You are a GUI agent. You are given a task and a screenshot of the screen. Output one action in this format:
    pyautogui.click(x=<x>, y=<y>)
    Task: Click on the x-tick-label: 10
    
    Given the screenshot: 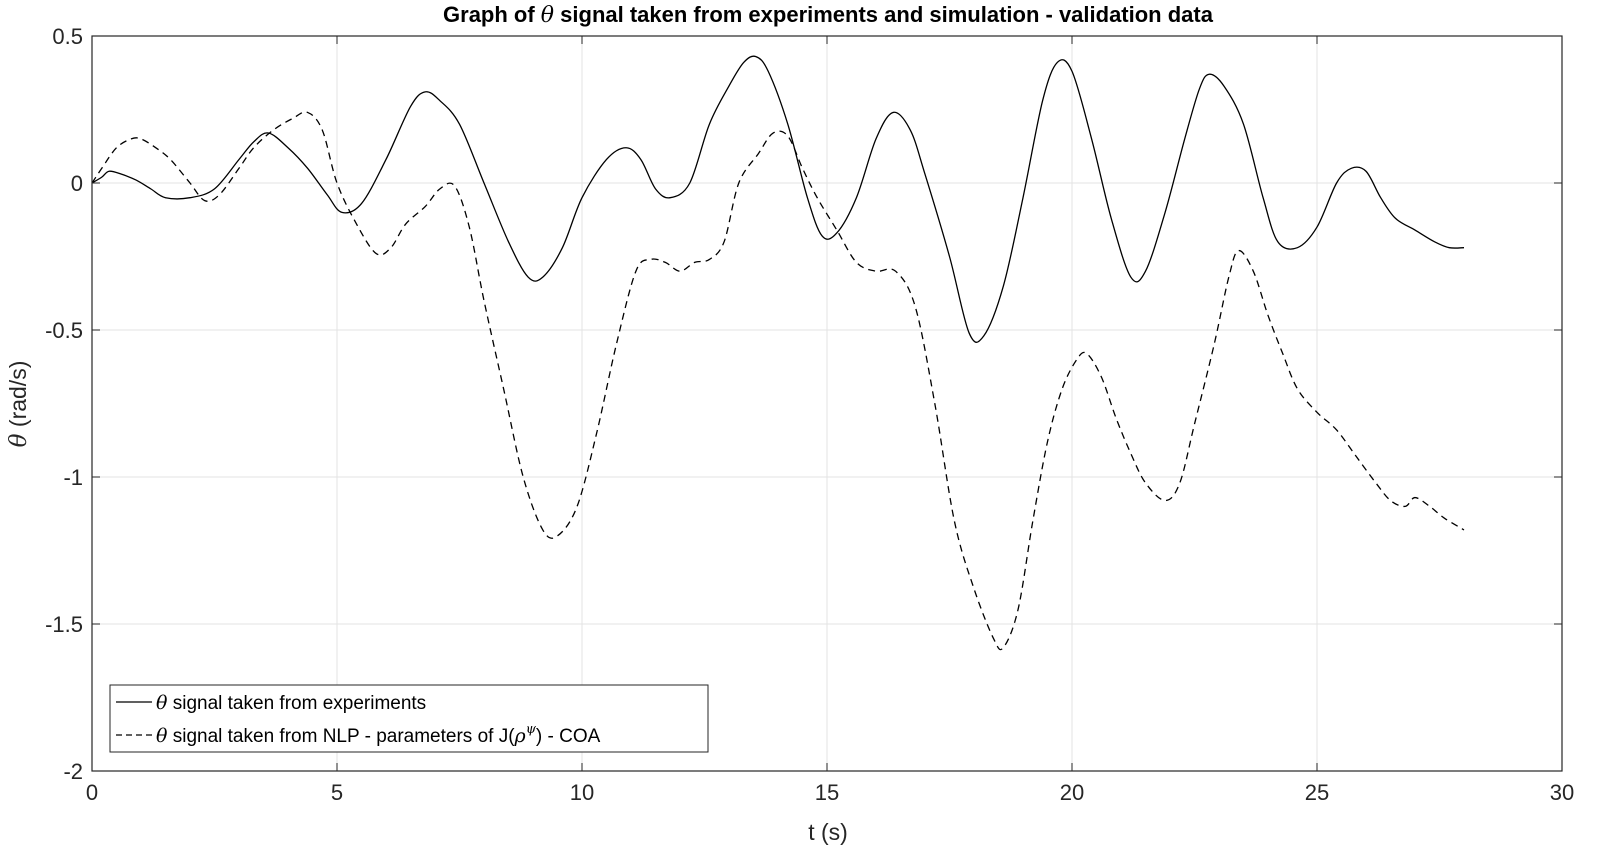 What is the action you would take?
    pyautogui.click(x=582, y=792)
    